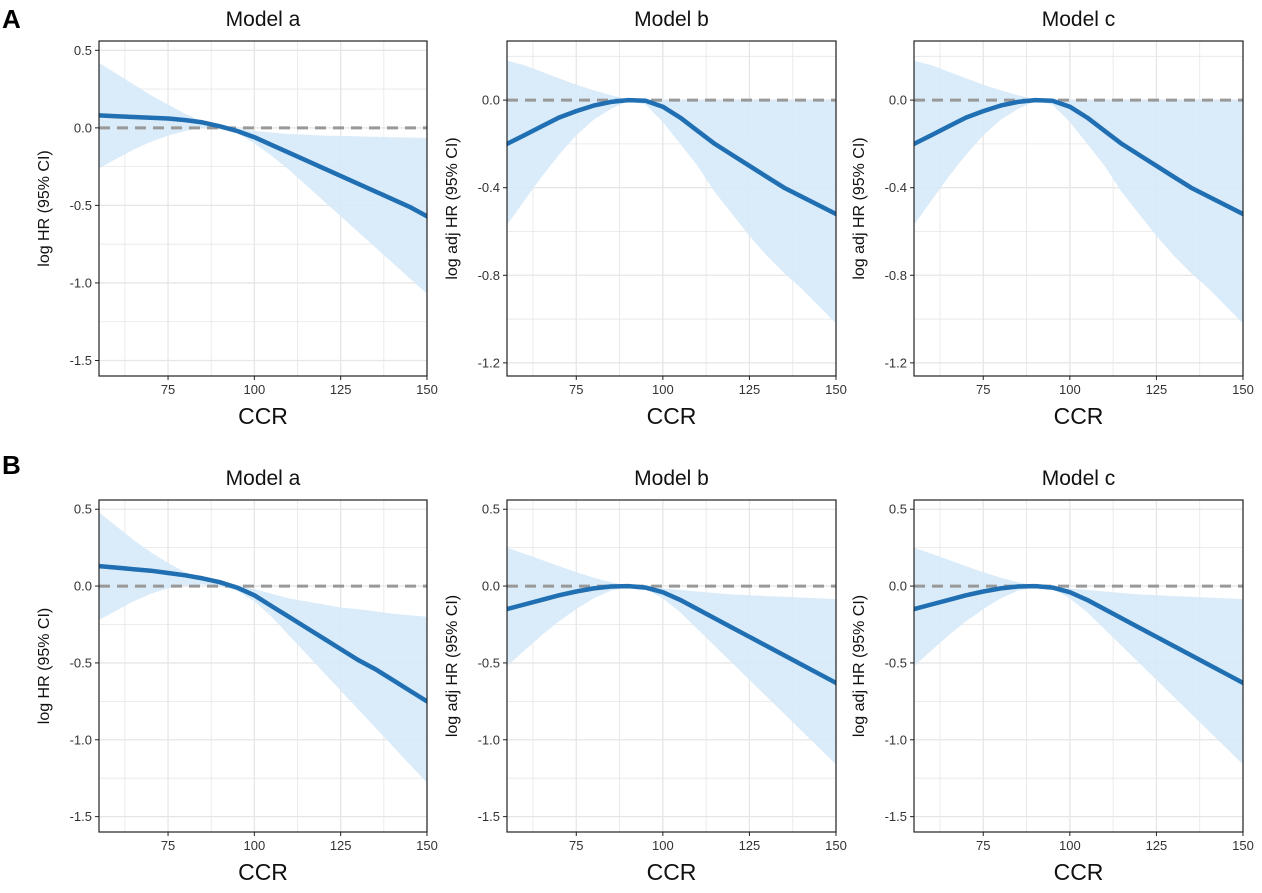 The height and width of the screenshot is (893, 1262). Describe the element at coordinates (671, 478) in the screenshot. I see `chart-b-b-title: Model b` at that location.